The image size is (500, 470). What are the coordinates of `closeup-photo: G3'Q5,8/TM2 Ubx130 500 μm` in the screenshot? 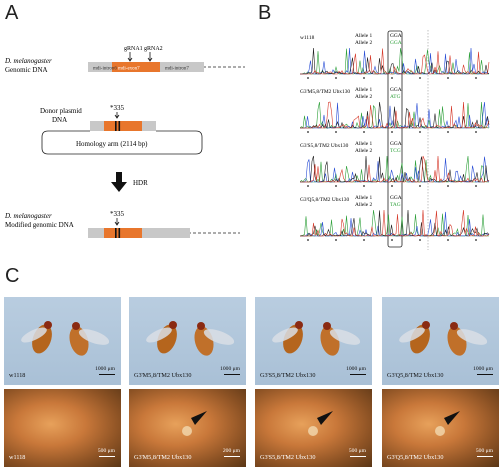 It's located at (440, 428).